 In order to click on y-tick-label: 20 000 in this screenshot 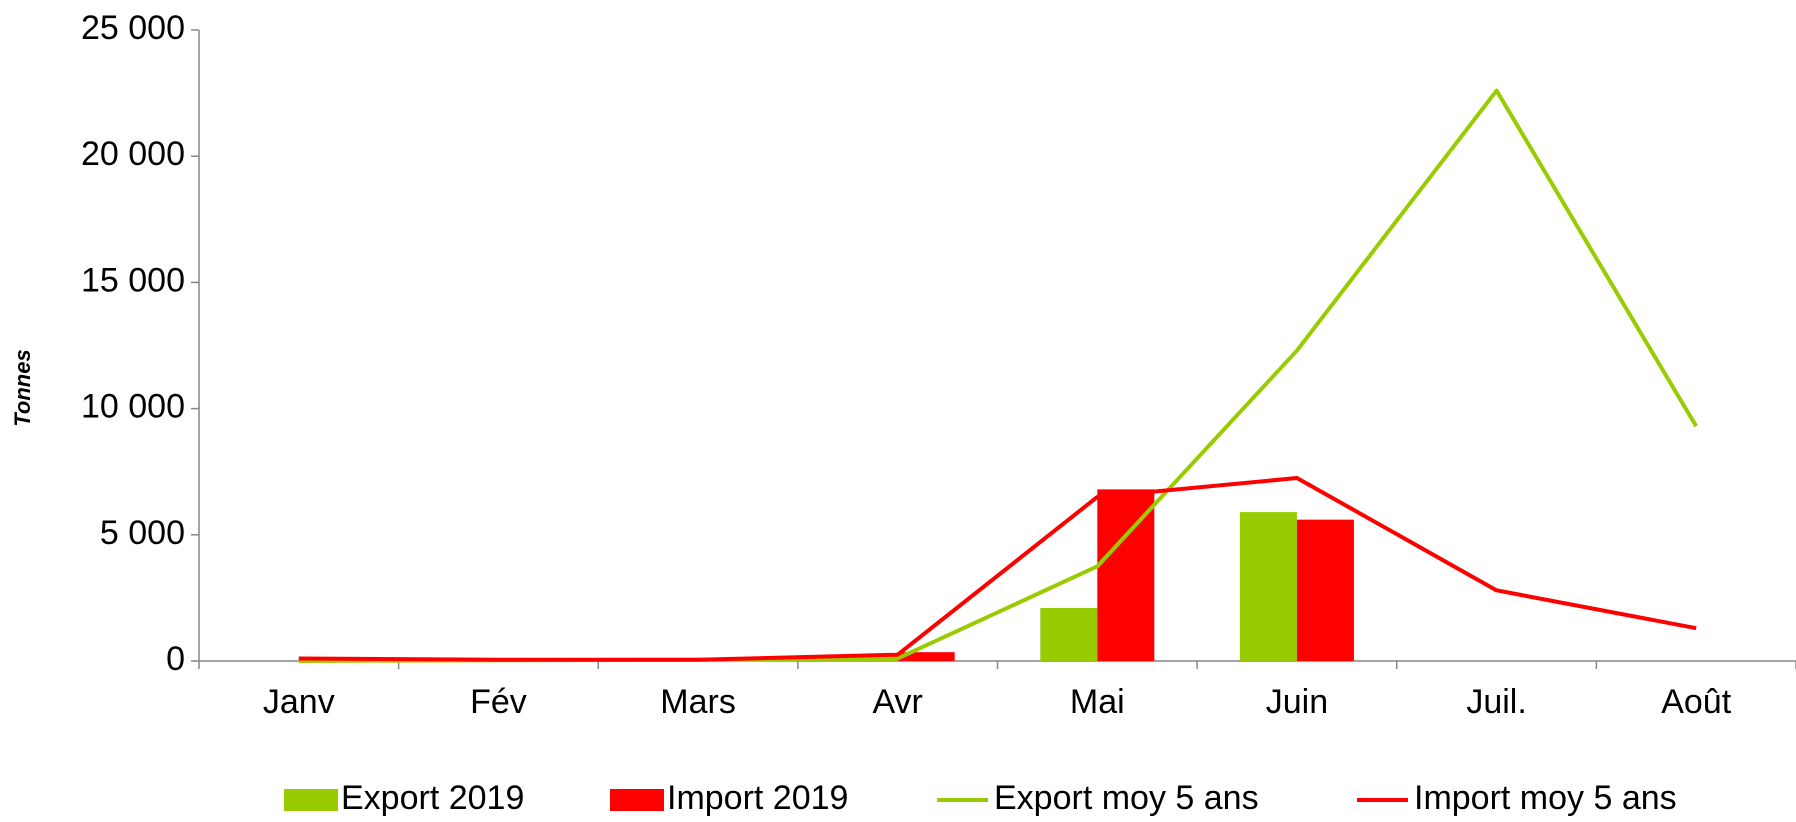, I will do `click(133, 154)`.